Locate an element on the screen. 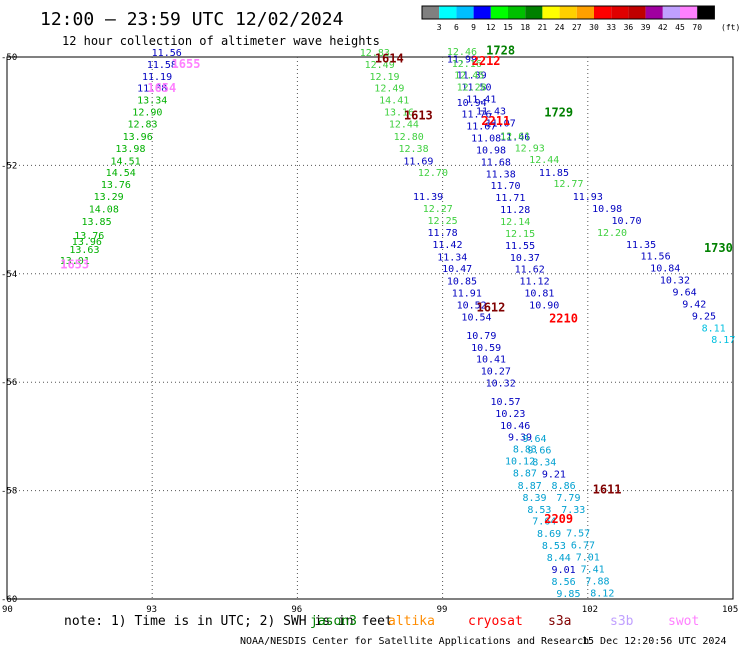 The height and width of the screenshot is (650, 740). swh-value: 11.50 is located at coordinates (476, 88).